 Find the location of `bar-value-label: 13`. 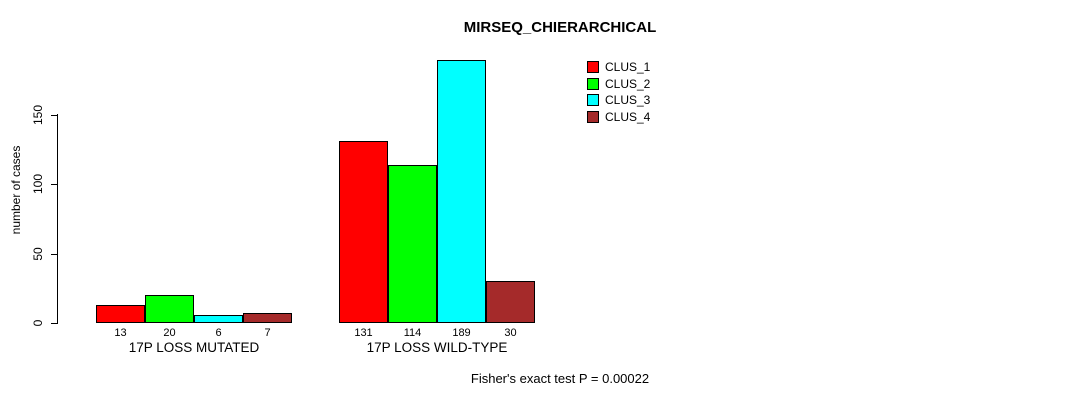

bar-value-label: 13 is located at coordinates (120, 333).